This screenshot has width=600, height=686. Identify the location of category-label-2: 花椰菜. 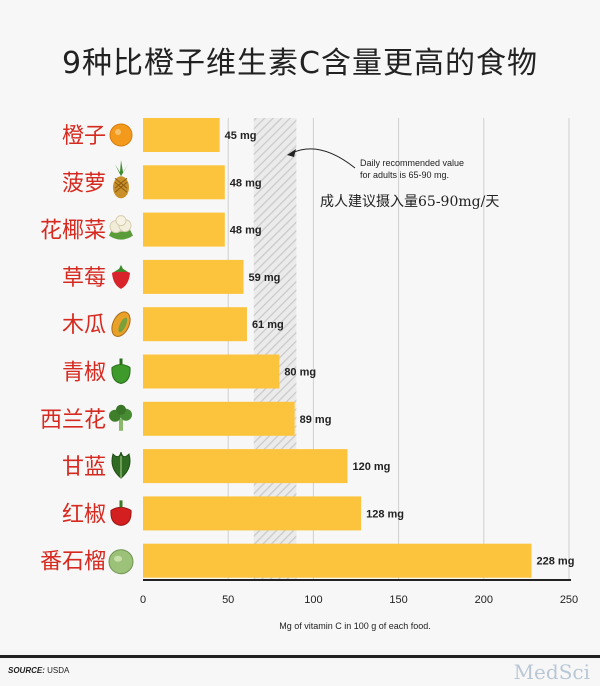
(73, 231).